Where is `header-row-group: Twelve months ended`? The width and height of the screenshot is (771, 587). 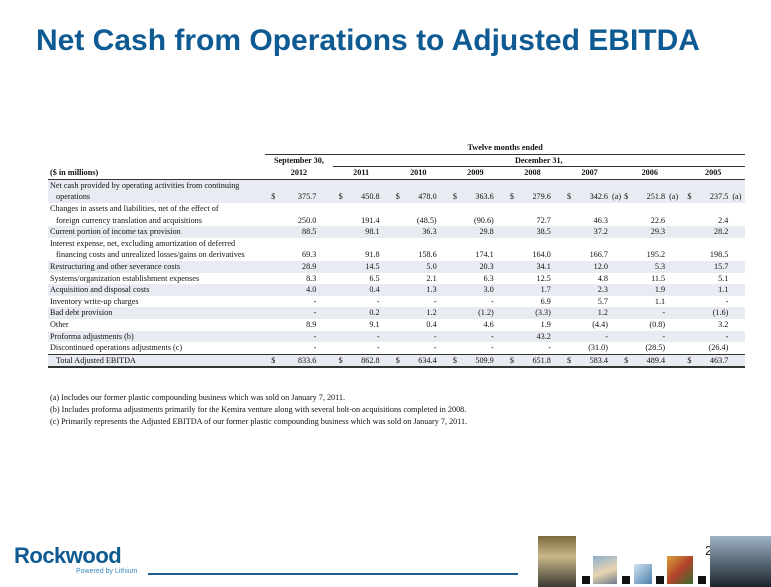 header-row-group: Twelve months ended is located at coordinates (396, 148).